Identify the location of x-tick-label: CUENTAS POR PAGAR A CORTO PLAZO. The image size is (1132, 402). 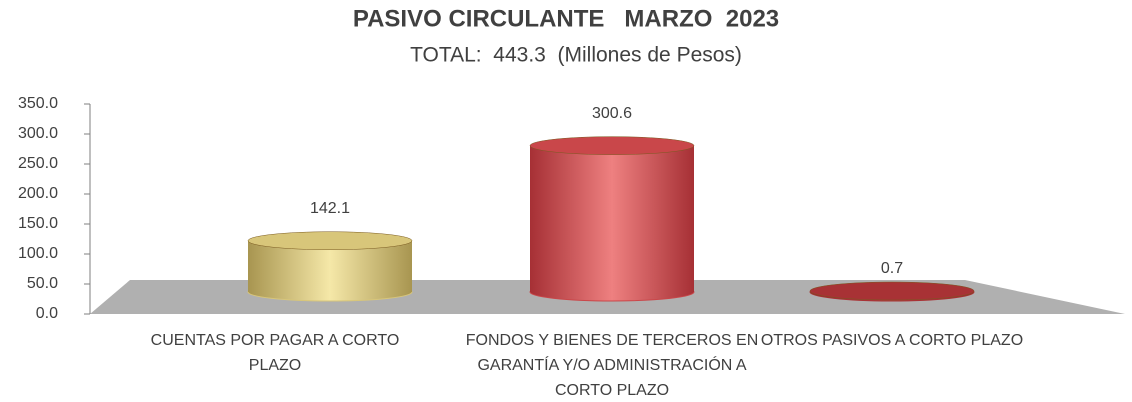
(275, 353).